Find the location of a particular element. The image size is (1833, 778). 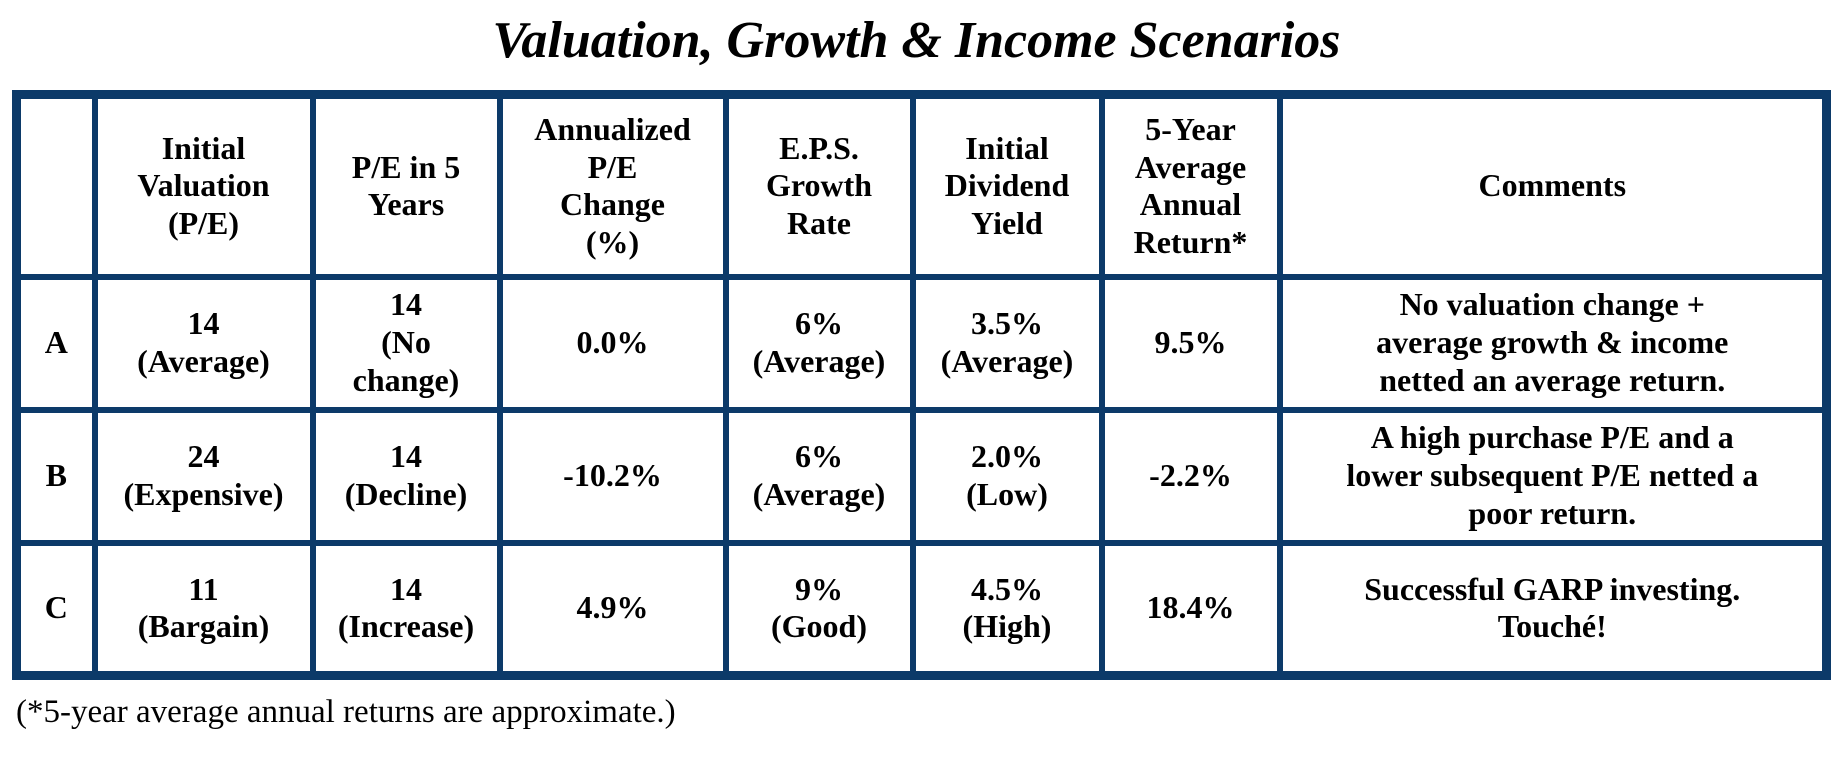

row-a-initial-dividend-yield: 3.5% (Average) is located at coordinates (1007, 343).